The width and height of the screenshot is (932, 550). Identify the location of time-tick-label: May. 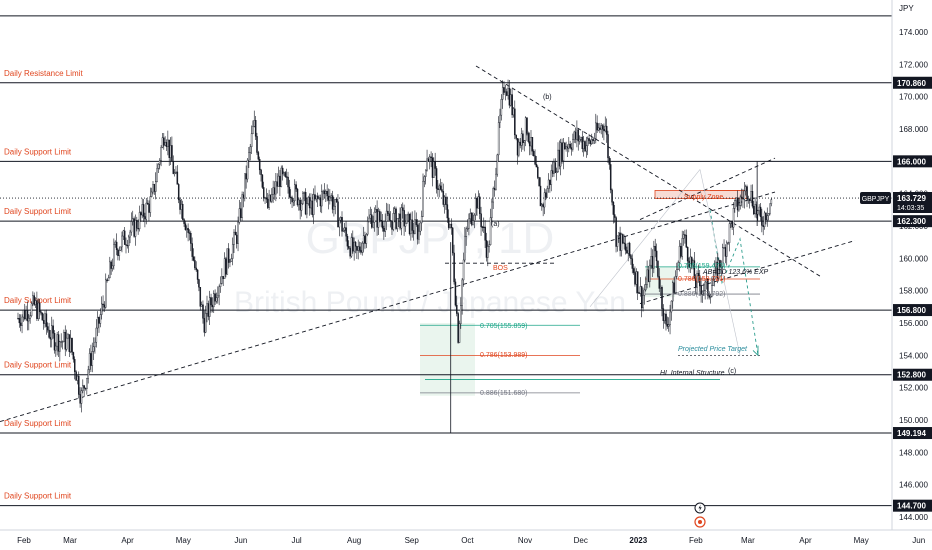
(861, 540).